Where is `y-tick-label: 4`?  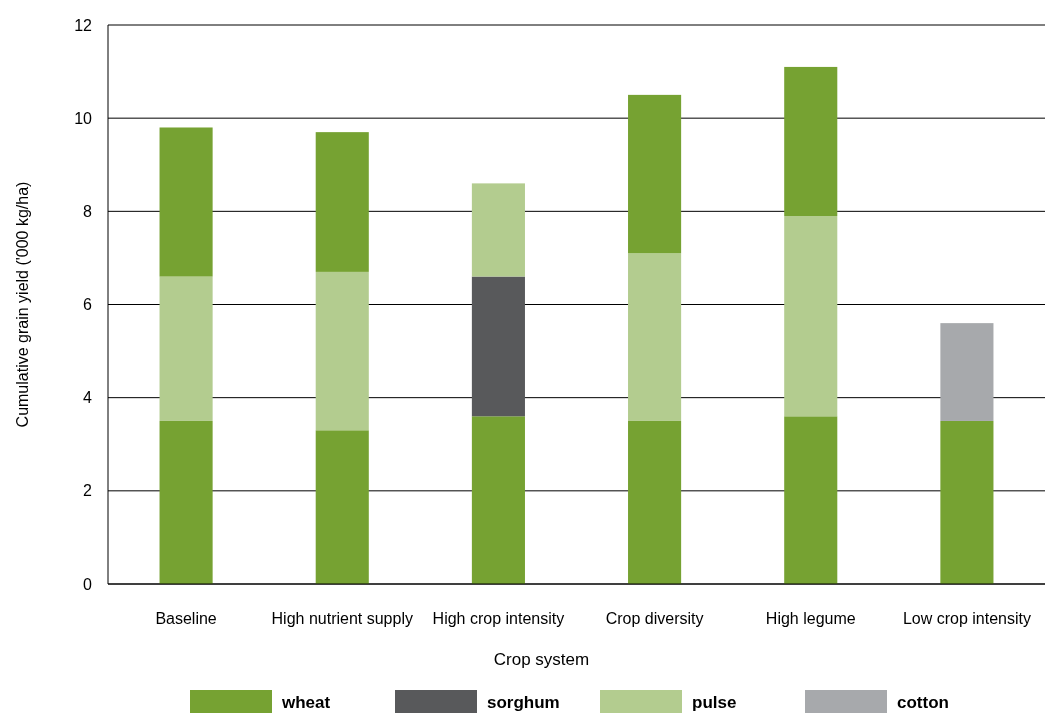
y-tick-label: 4 is located at coordinates (88, 398).